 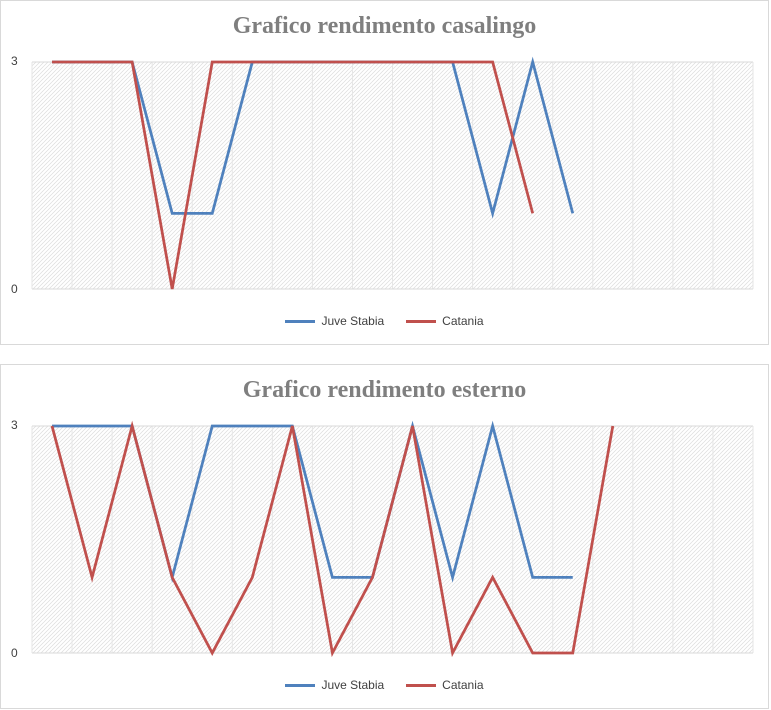 What do you see at coordinates (384, 26) in the screenshot?
I see `chart-title: Grafico rendimento casalingo` at bounding box center [384, 26].